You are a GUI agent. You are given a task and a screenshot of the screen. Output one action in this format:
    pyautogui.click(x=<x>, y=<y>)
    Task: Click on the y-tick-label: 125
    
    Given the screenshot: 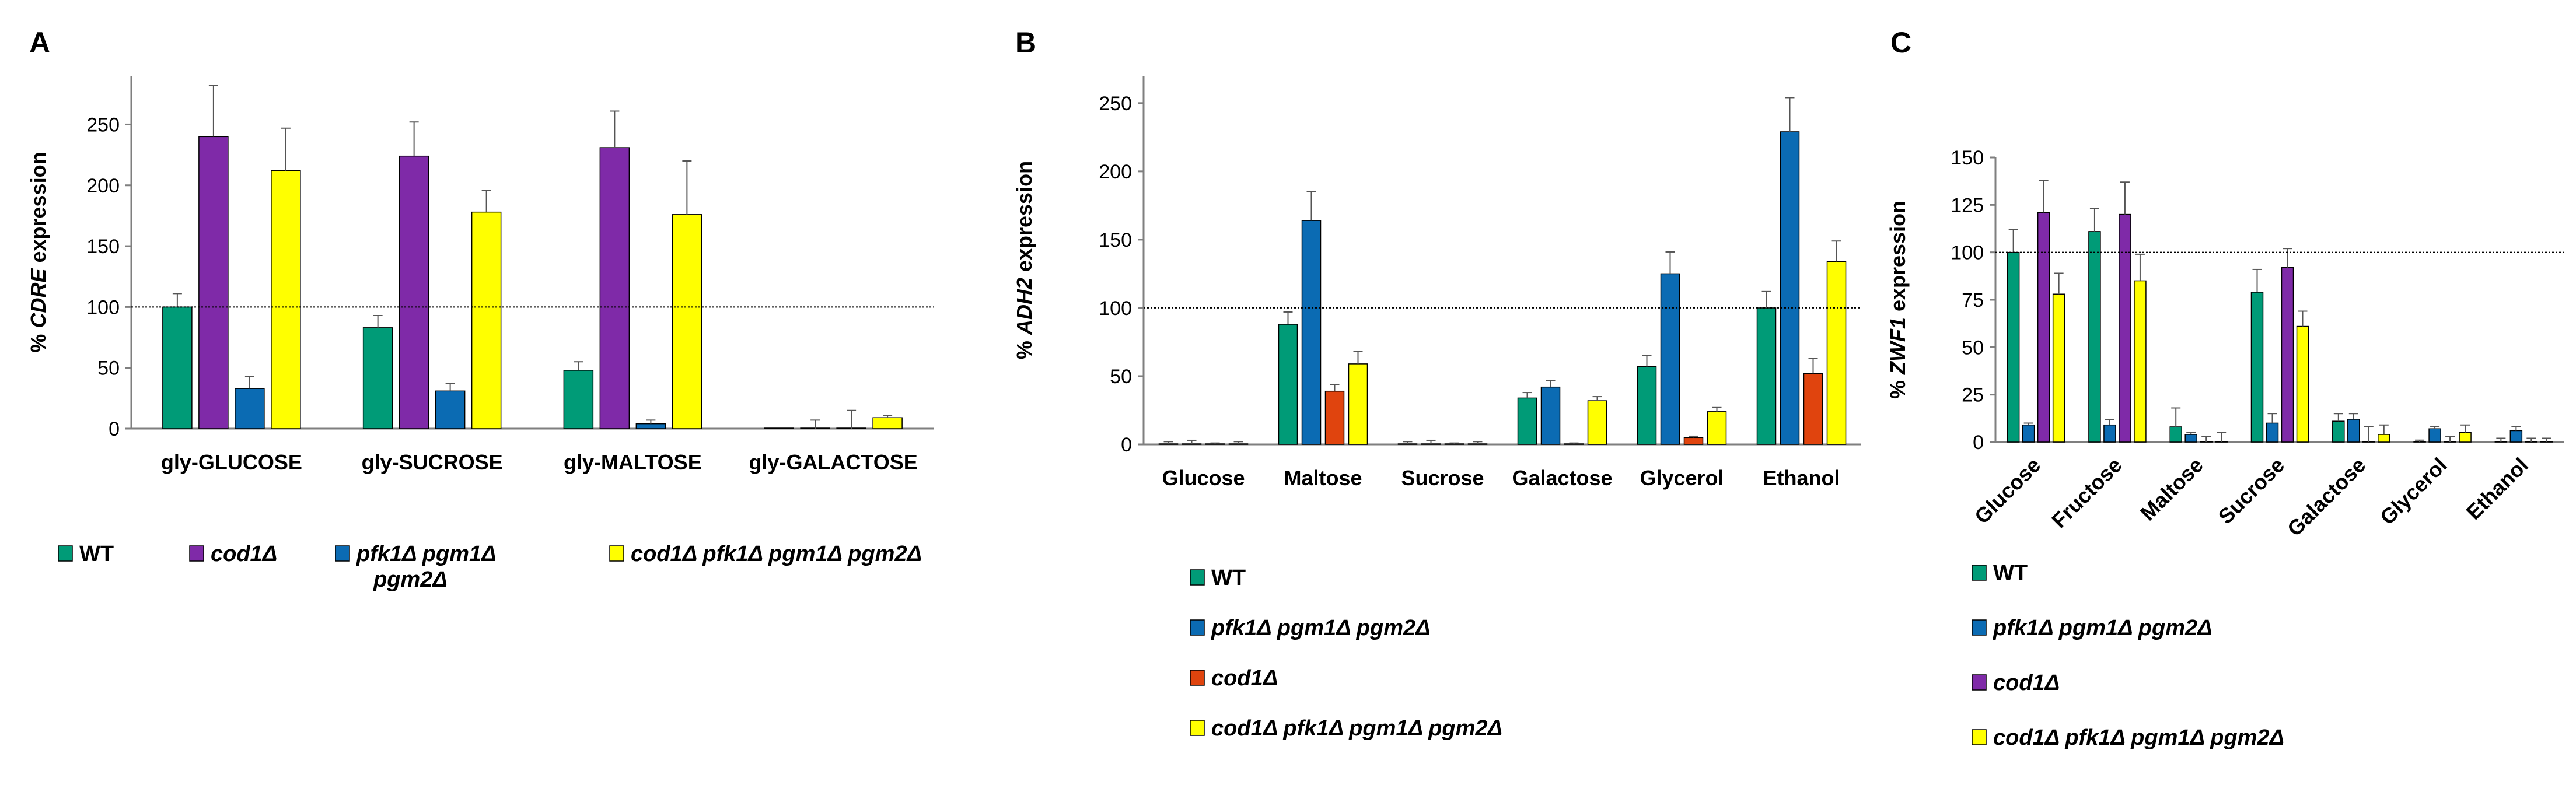 What is the action you would take?
    pyautogui.click(x=1967, y=205)
    